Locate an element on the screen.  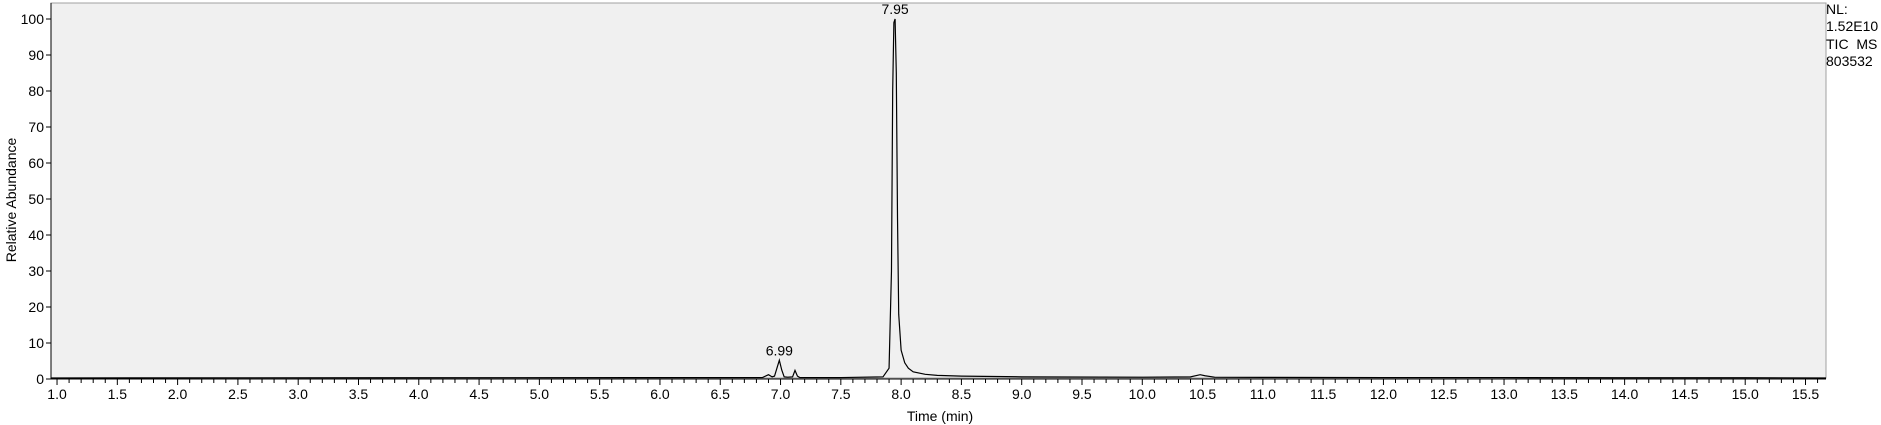
x-tick-label: 12.5 is located at coordinates (1443, 394).